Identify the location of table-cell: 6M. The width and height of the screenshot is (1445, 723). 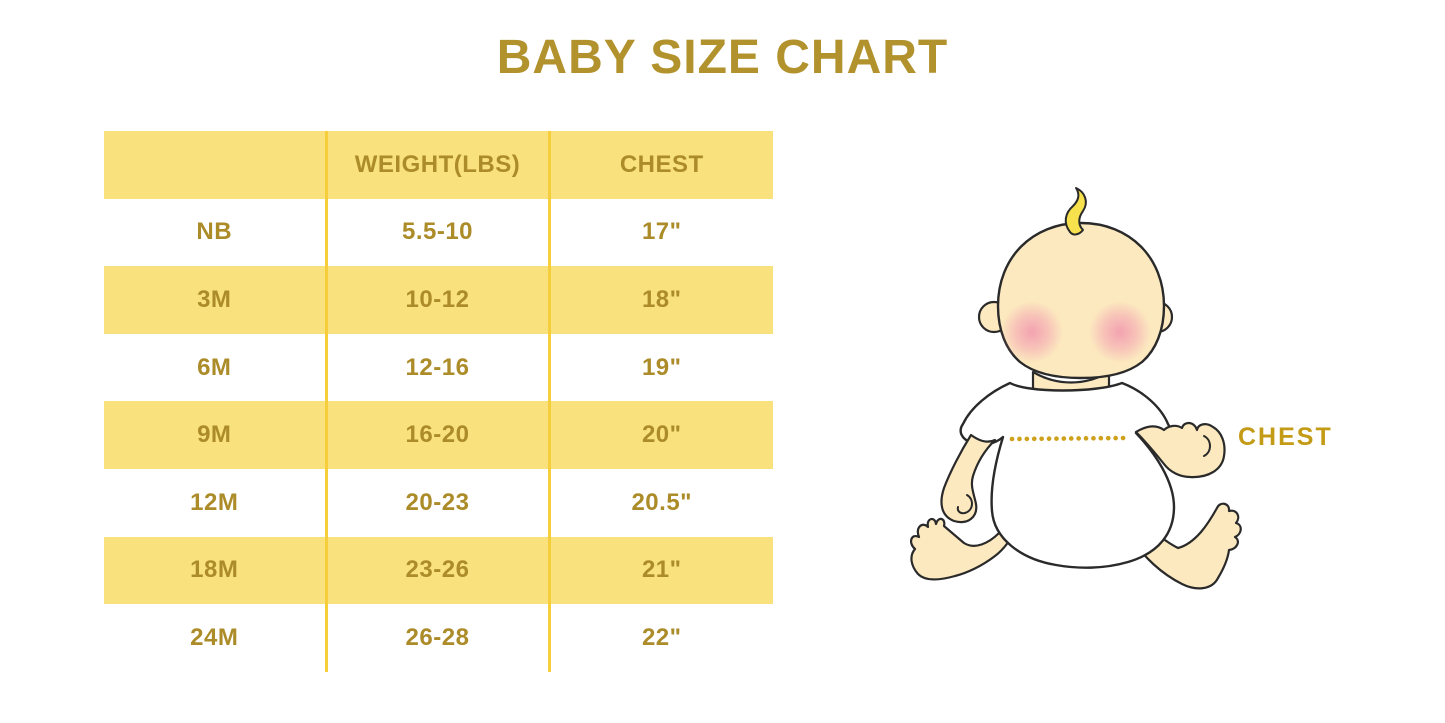
(214, 367).